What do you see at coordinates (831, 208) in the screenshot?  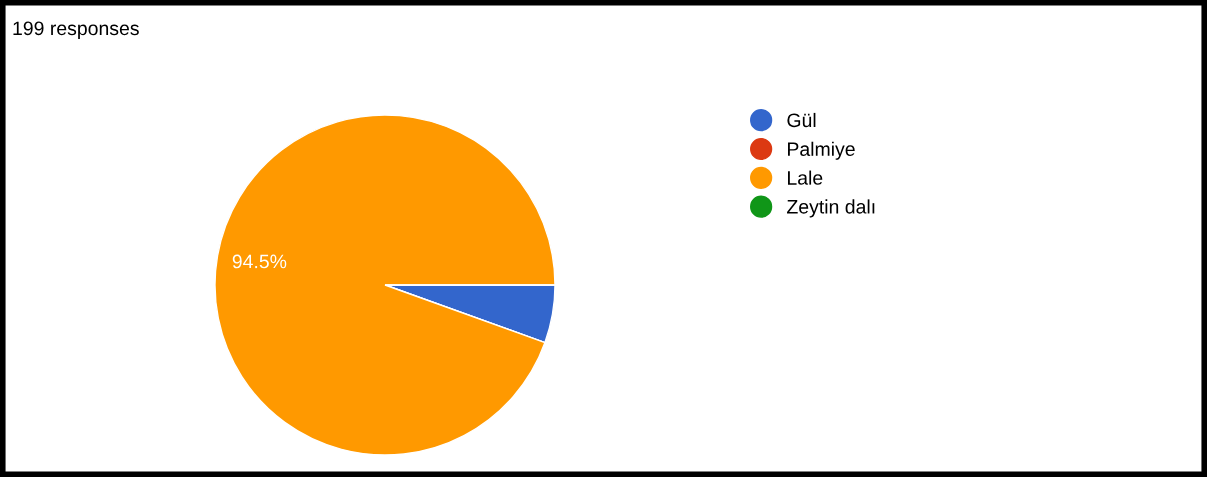 I see `legend-label: Zeytin dalı` at bounding box center [831, 208].